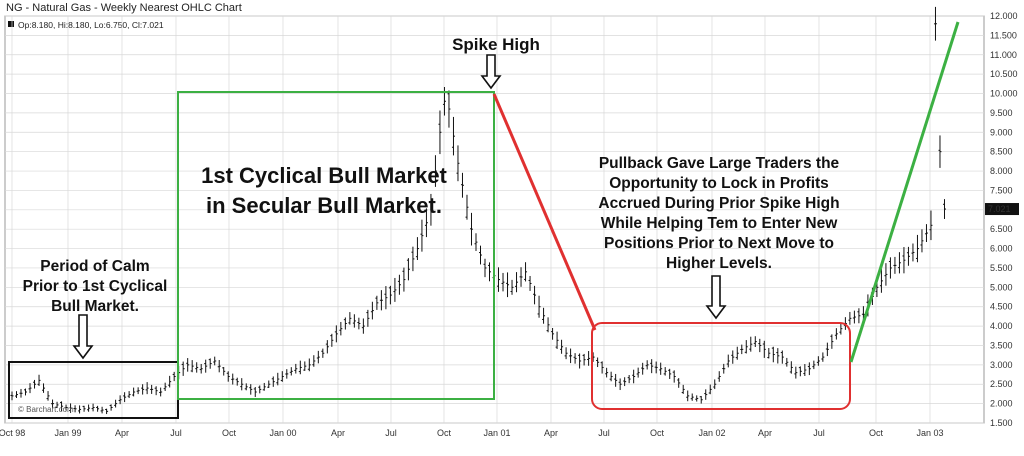 This screenshot has width=1024, height=456. Describe the element at coordinates (1004, 74) in the screenshot. I see `y-tick-label: 10.500` at that location.